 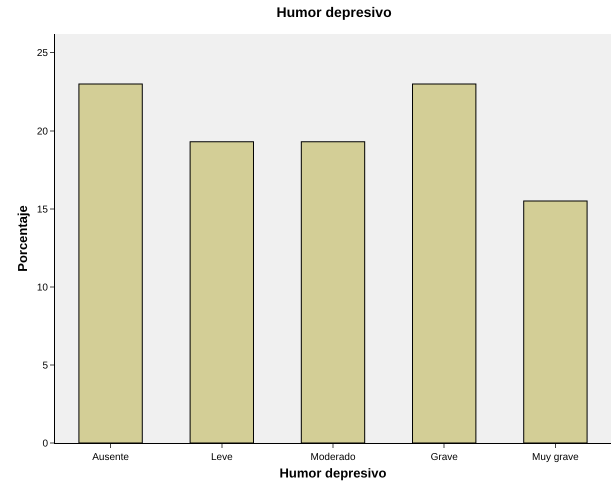 What do you see at coordinates (444, 457) in the screenshot?
I see `x-tick-label: Grave` at bounding box center [444, 457].